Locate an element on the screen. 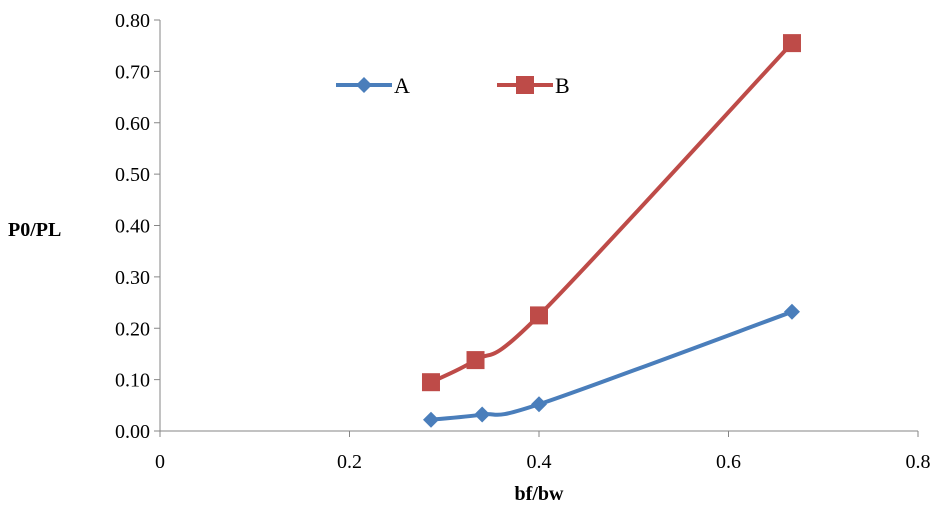 The image size is (938, 511). series-A is located at coordinates (611, 365).